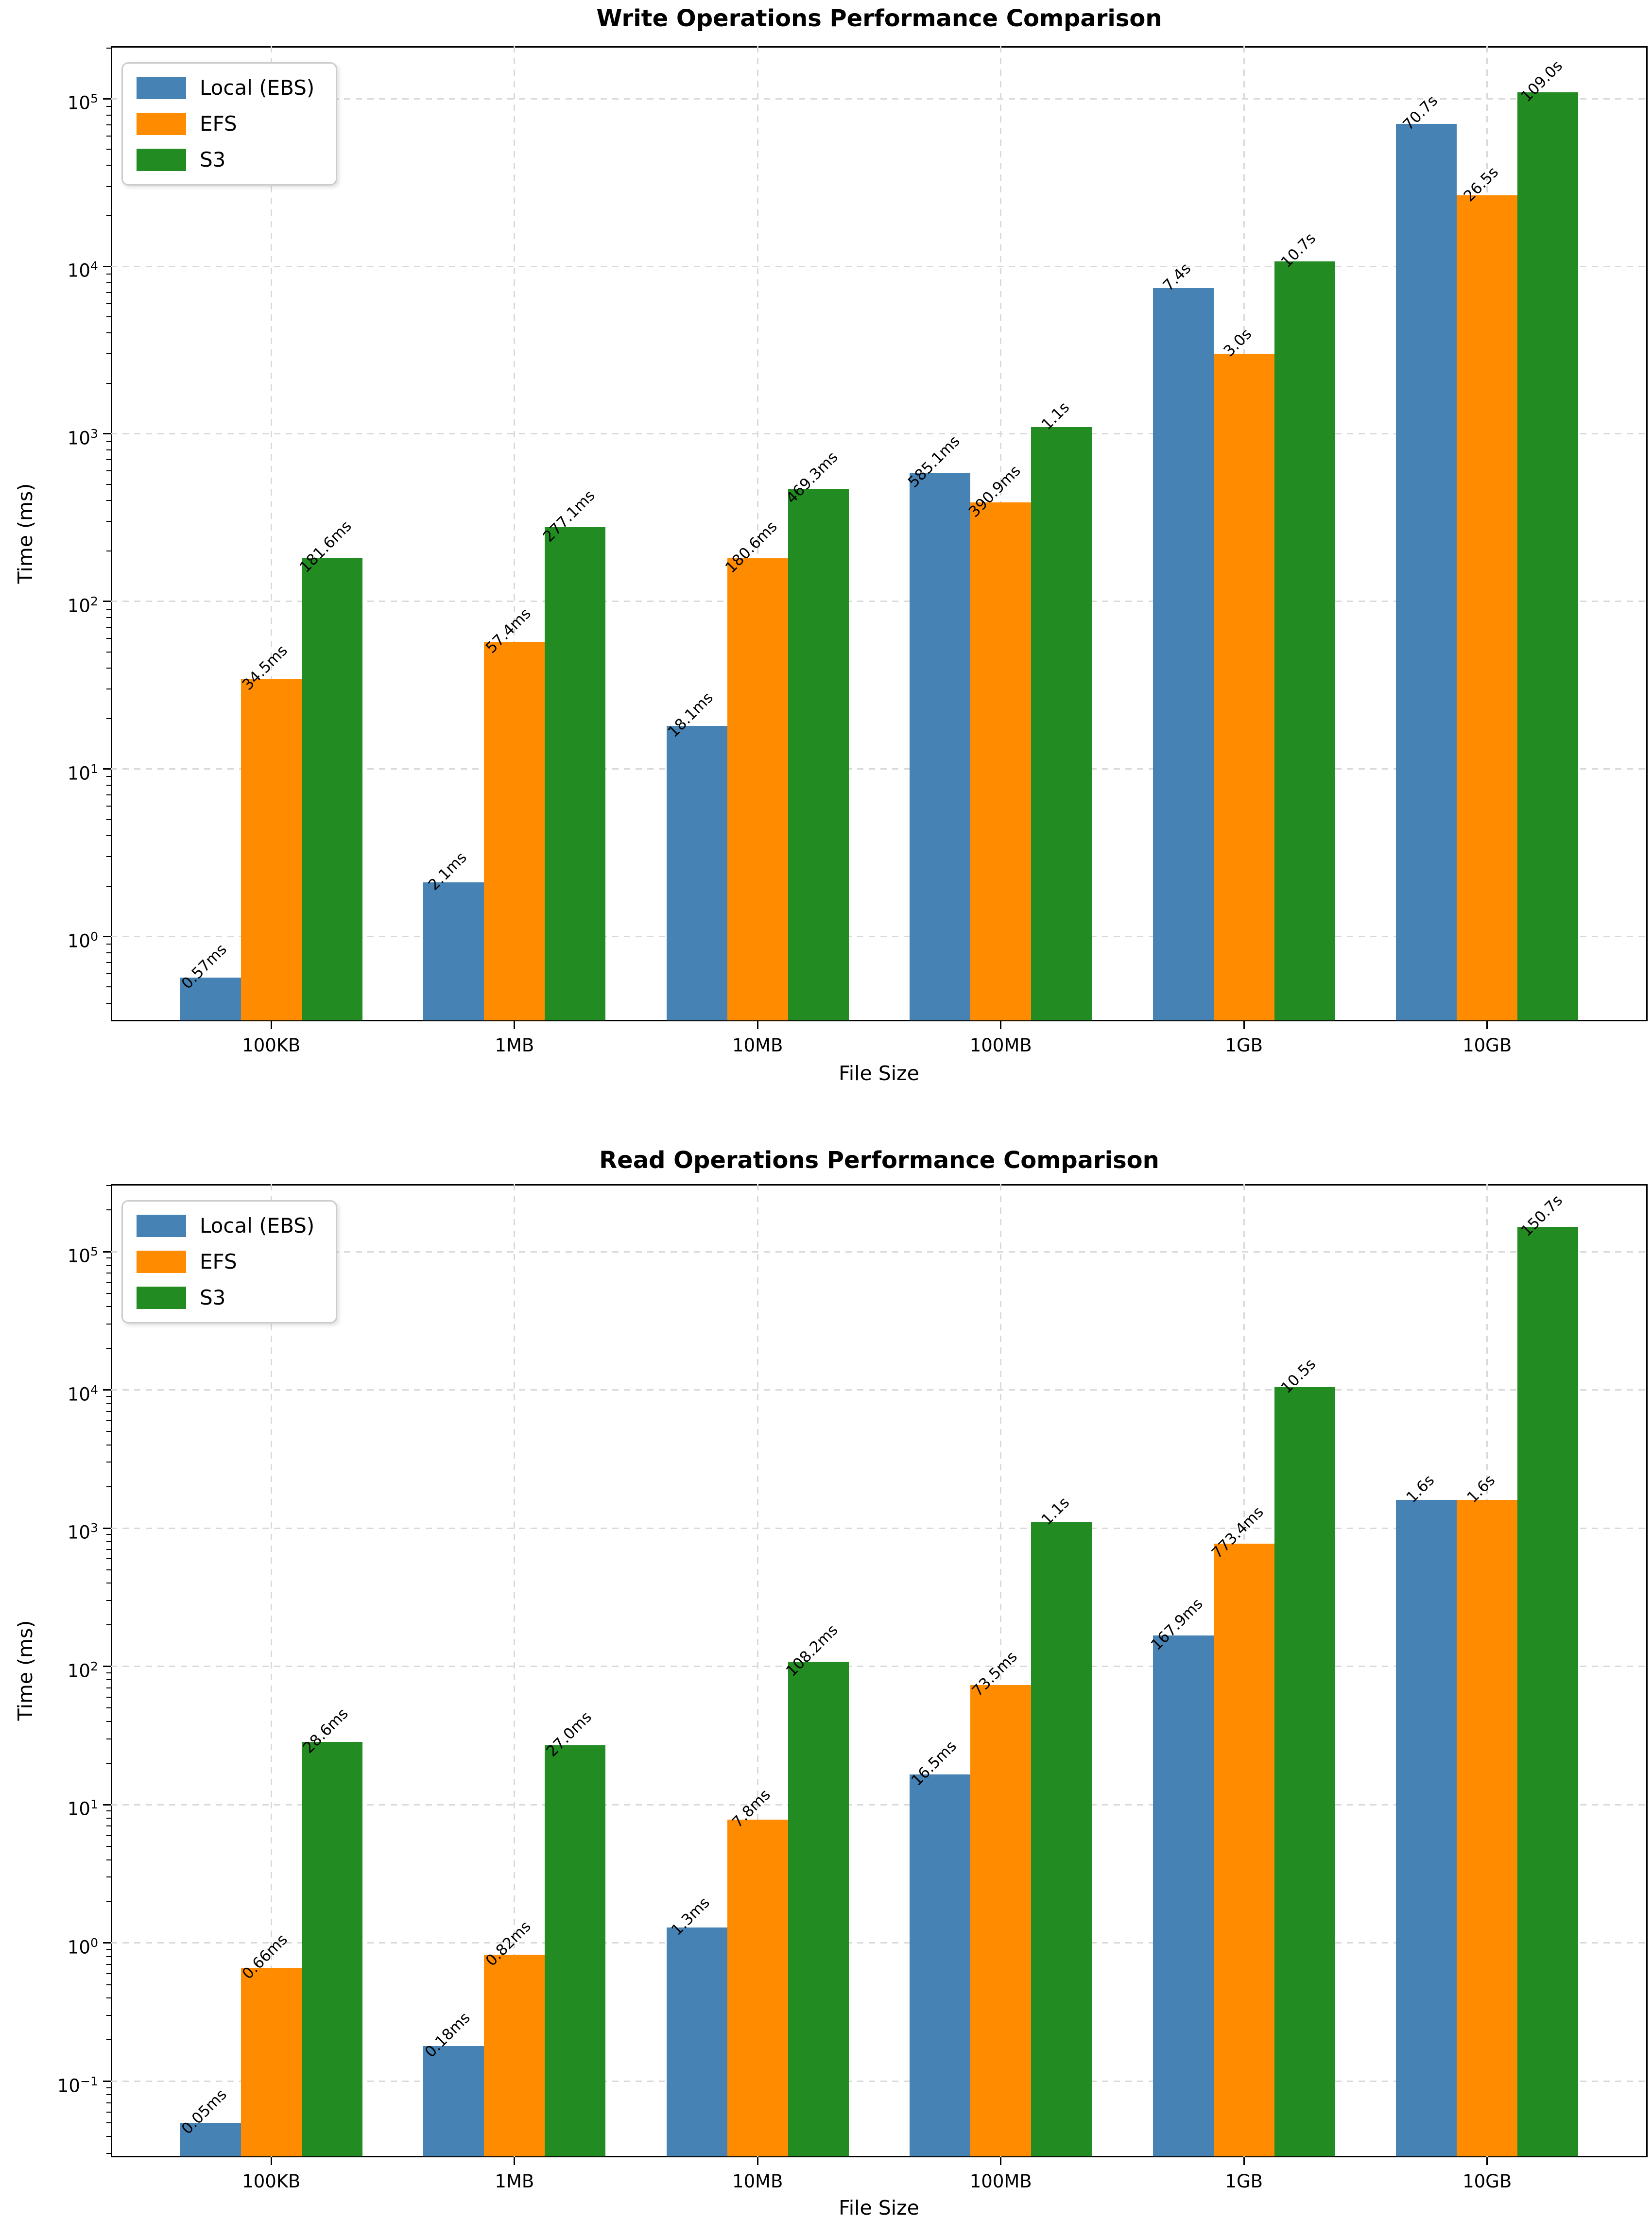 Image resolution: width=1652 pixels, height=2237 pixels. What do you see at coordinates (162, 1262) in the screenshot?
I see `efs-swatch-icon` at bounding box center [162, 1262].